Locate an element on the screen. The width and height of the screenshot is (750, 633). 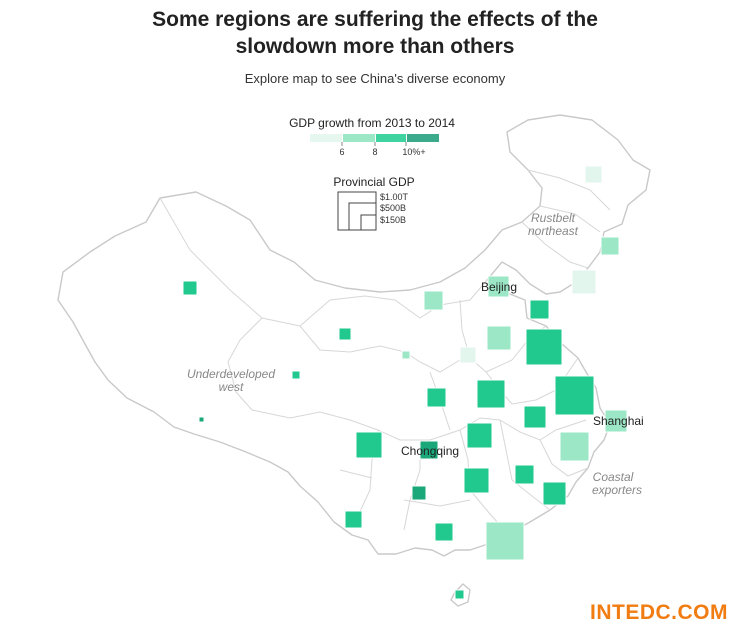
city-beijing: Beijing is located at coordinates (499, 287).